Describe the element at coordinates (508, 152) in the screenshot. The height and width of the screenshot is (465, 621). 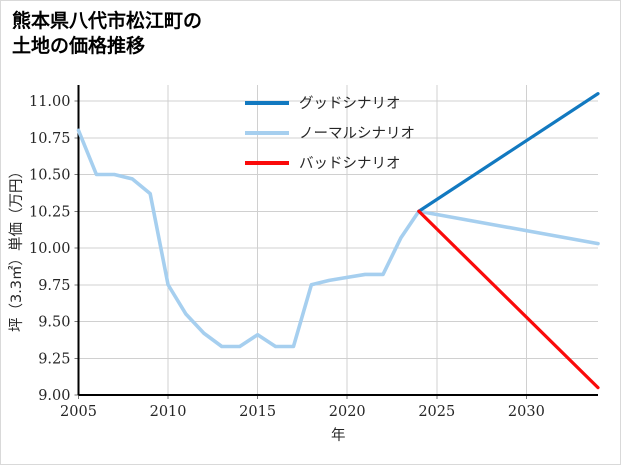
I see `series-line-good` at that location.